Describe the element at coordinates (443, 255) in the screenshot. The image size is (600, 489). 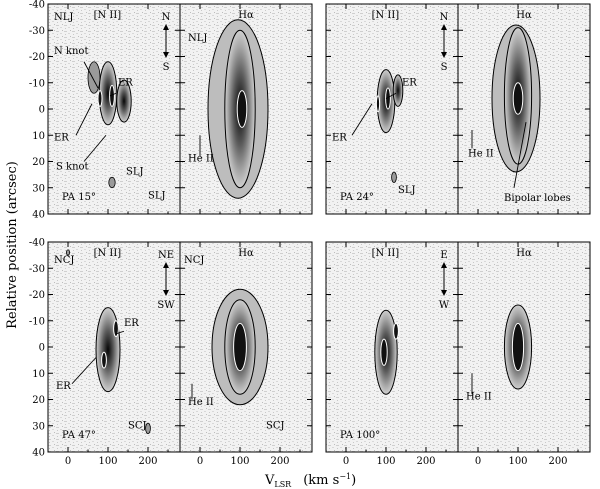
I see `orientation-label-top: E` at that location.